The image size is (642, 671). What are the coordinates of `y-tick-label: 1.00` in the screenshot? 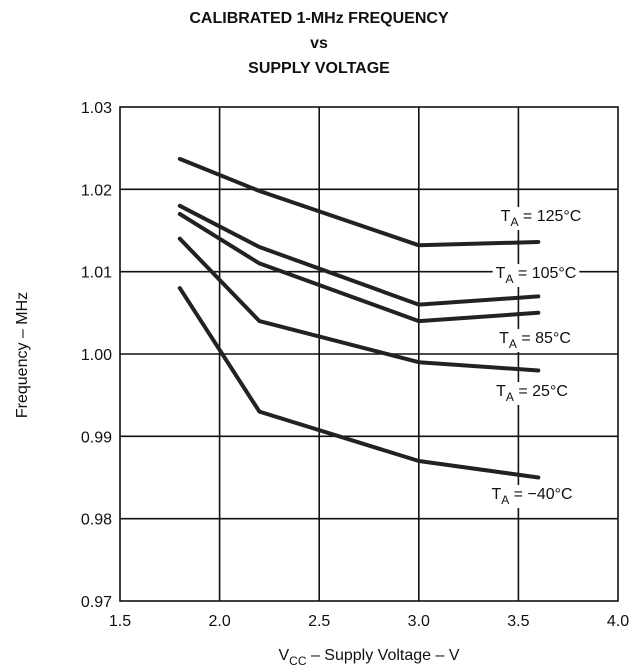 It's located at (96, 355).